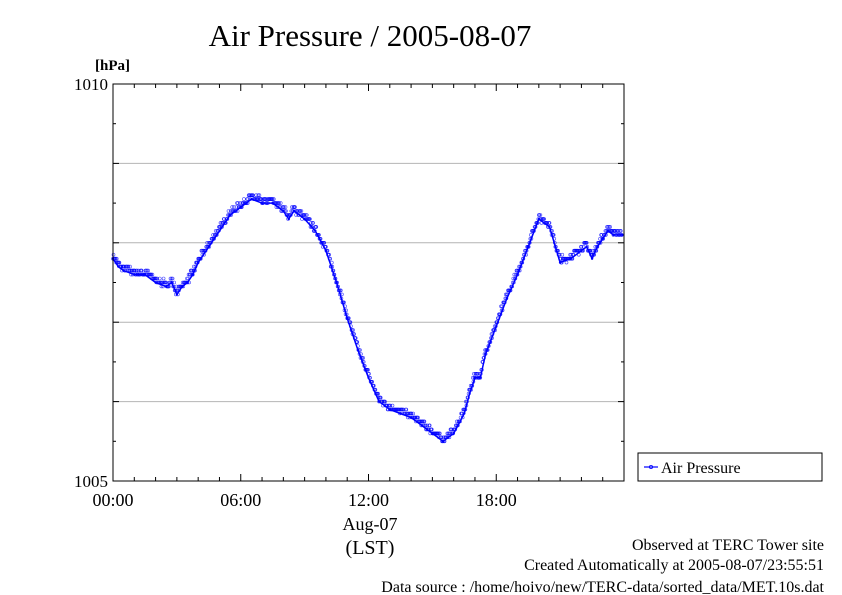 The image size is (842, 595). I want to click on legend-box, so click(730, 467).